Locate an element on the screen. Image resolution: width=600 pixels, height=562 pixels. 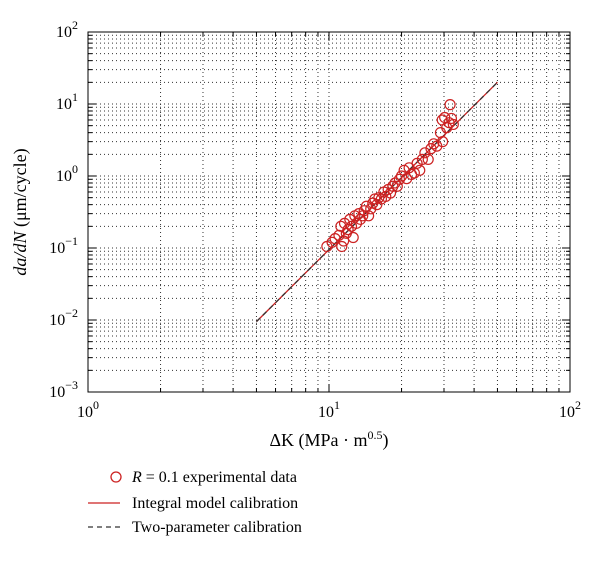
x-tick-label: 10² is located at coordinates (570, 409).